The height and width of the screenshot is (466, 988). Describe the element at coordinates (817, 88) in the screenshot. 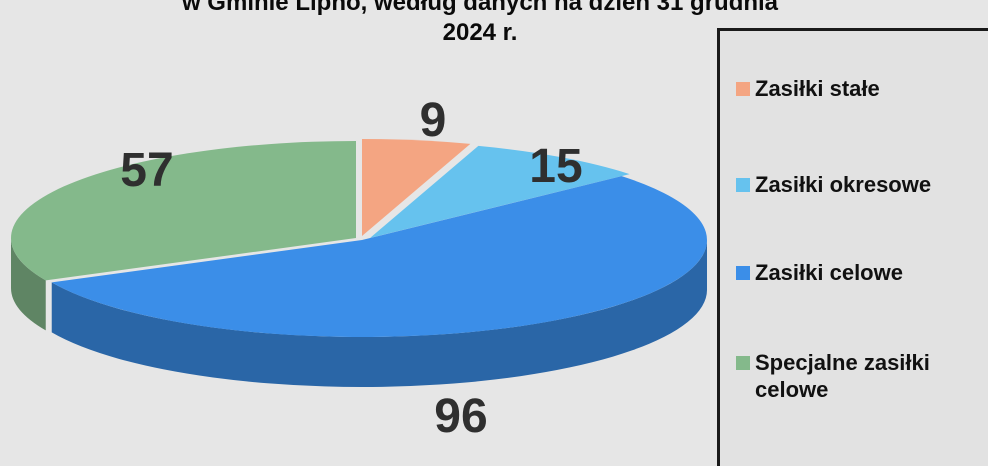

I see `legend-label-zasilki-stale: Zasiłki stałe` at that location.